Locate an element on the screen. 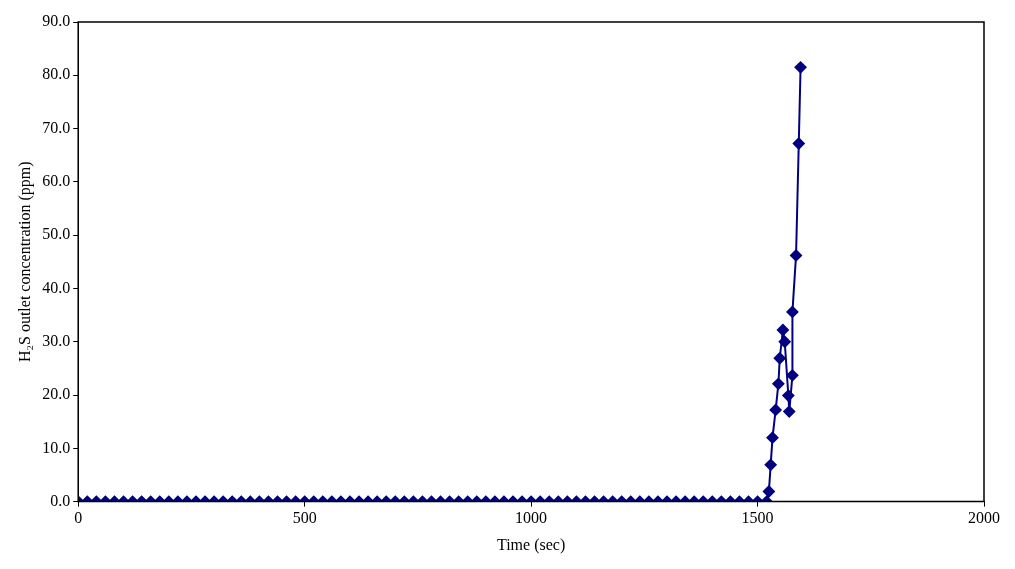 The height and width of the screenshot is (569, 1015). y-tick-label: 50.0 is located at coordinates (56, 234).